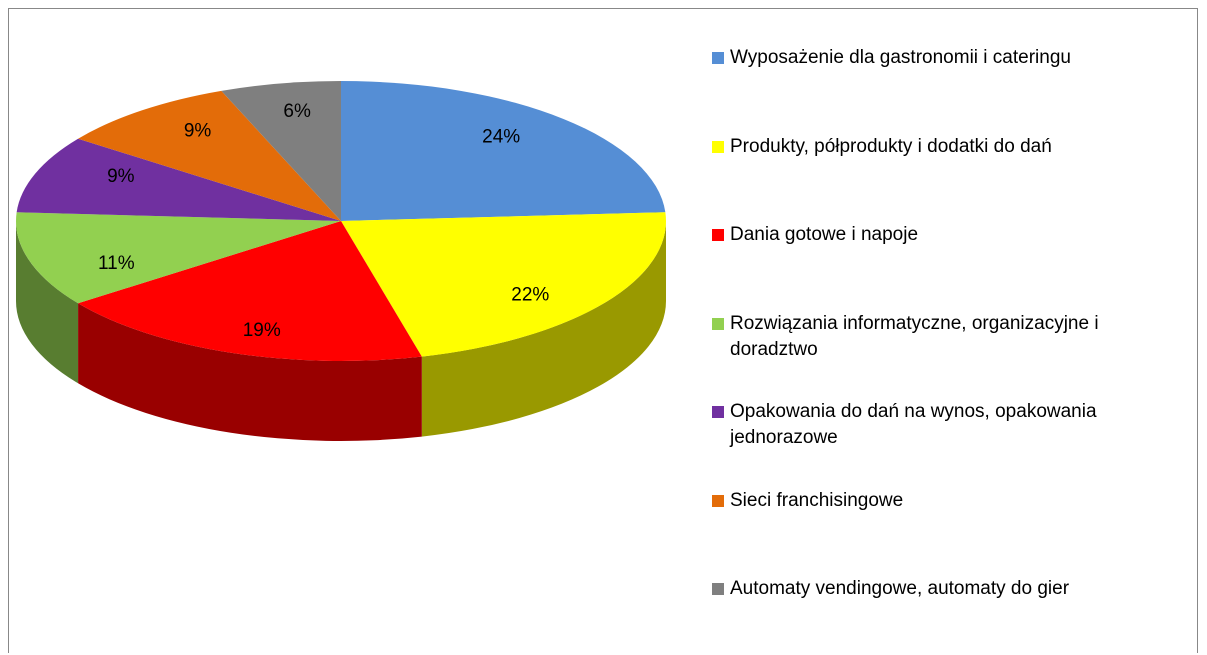 The image size is (1207, 655). I want to click on data-label: 11%, so click(116, 263).